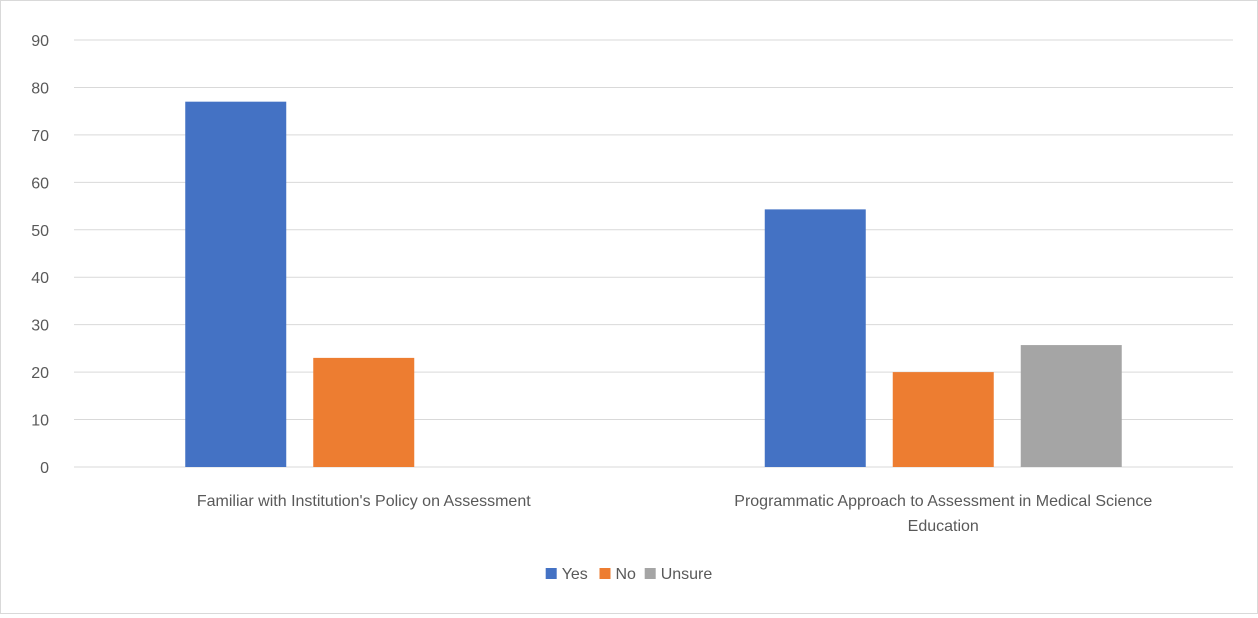 The height and width of the screenshot is (618, 1258). I want to click on y-tick-label: 50, so click(40, 231).